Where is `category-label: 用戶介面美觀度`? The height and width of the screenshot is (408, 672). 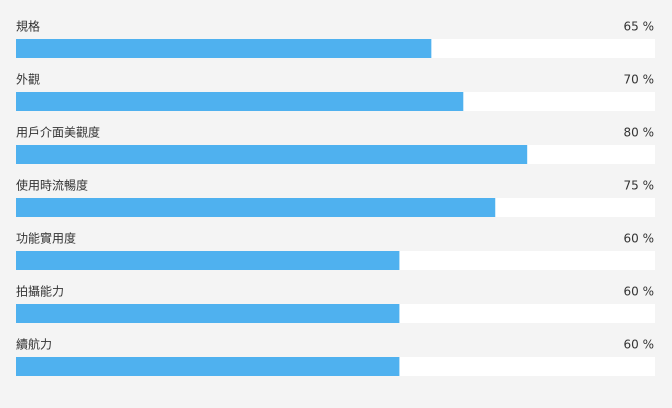
category-label: 用戶介面美觀度 is located at coordinates (58, 132).